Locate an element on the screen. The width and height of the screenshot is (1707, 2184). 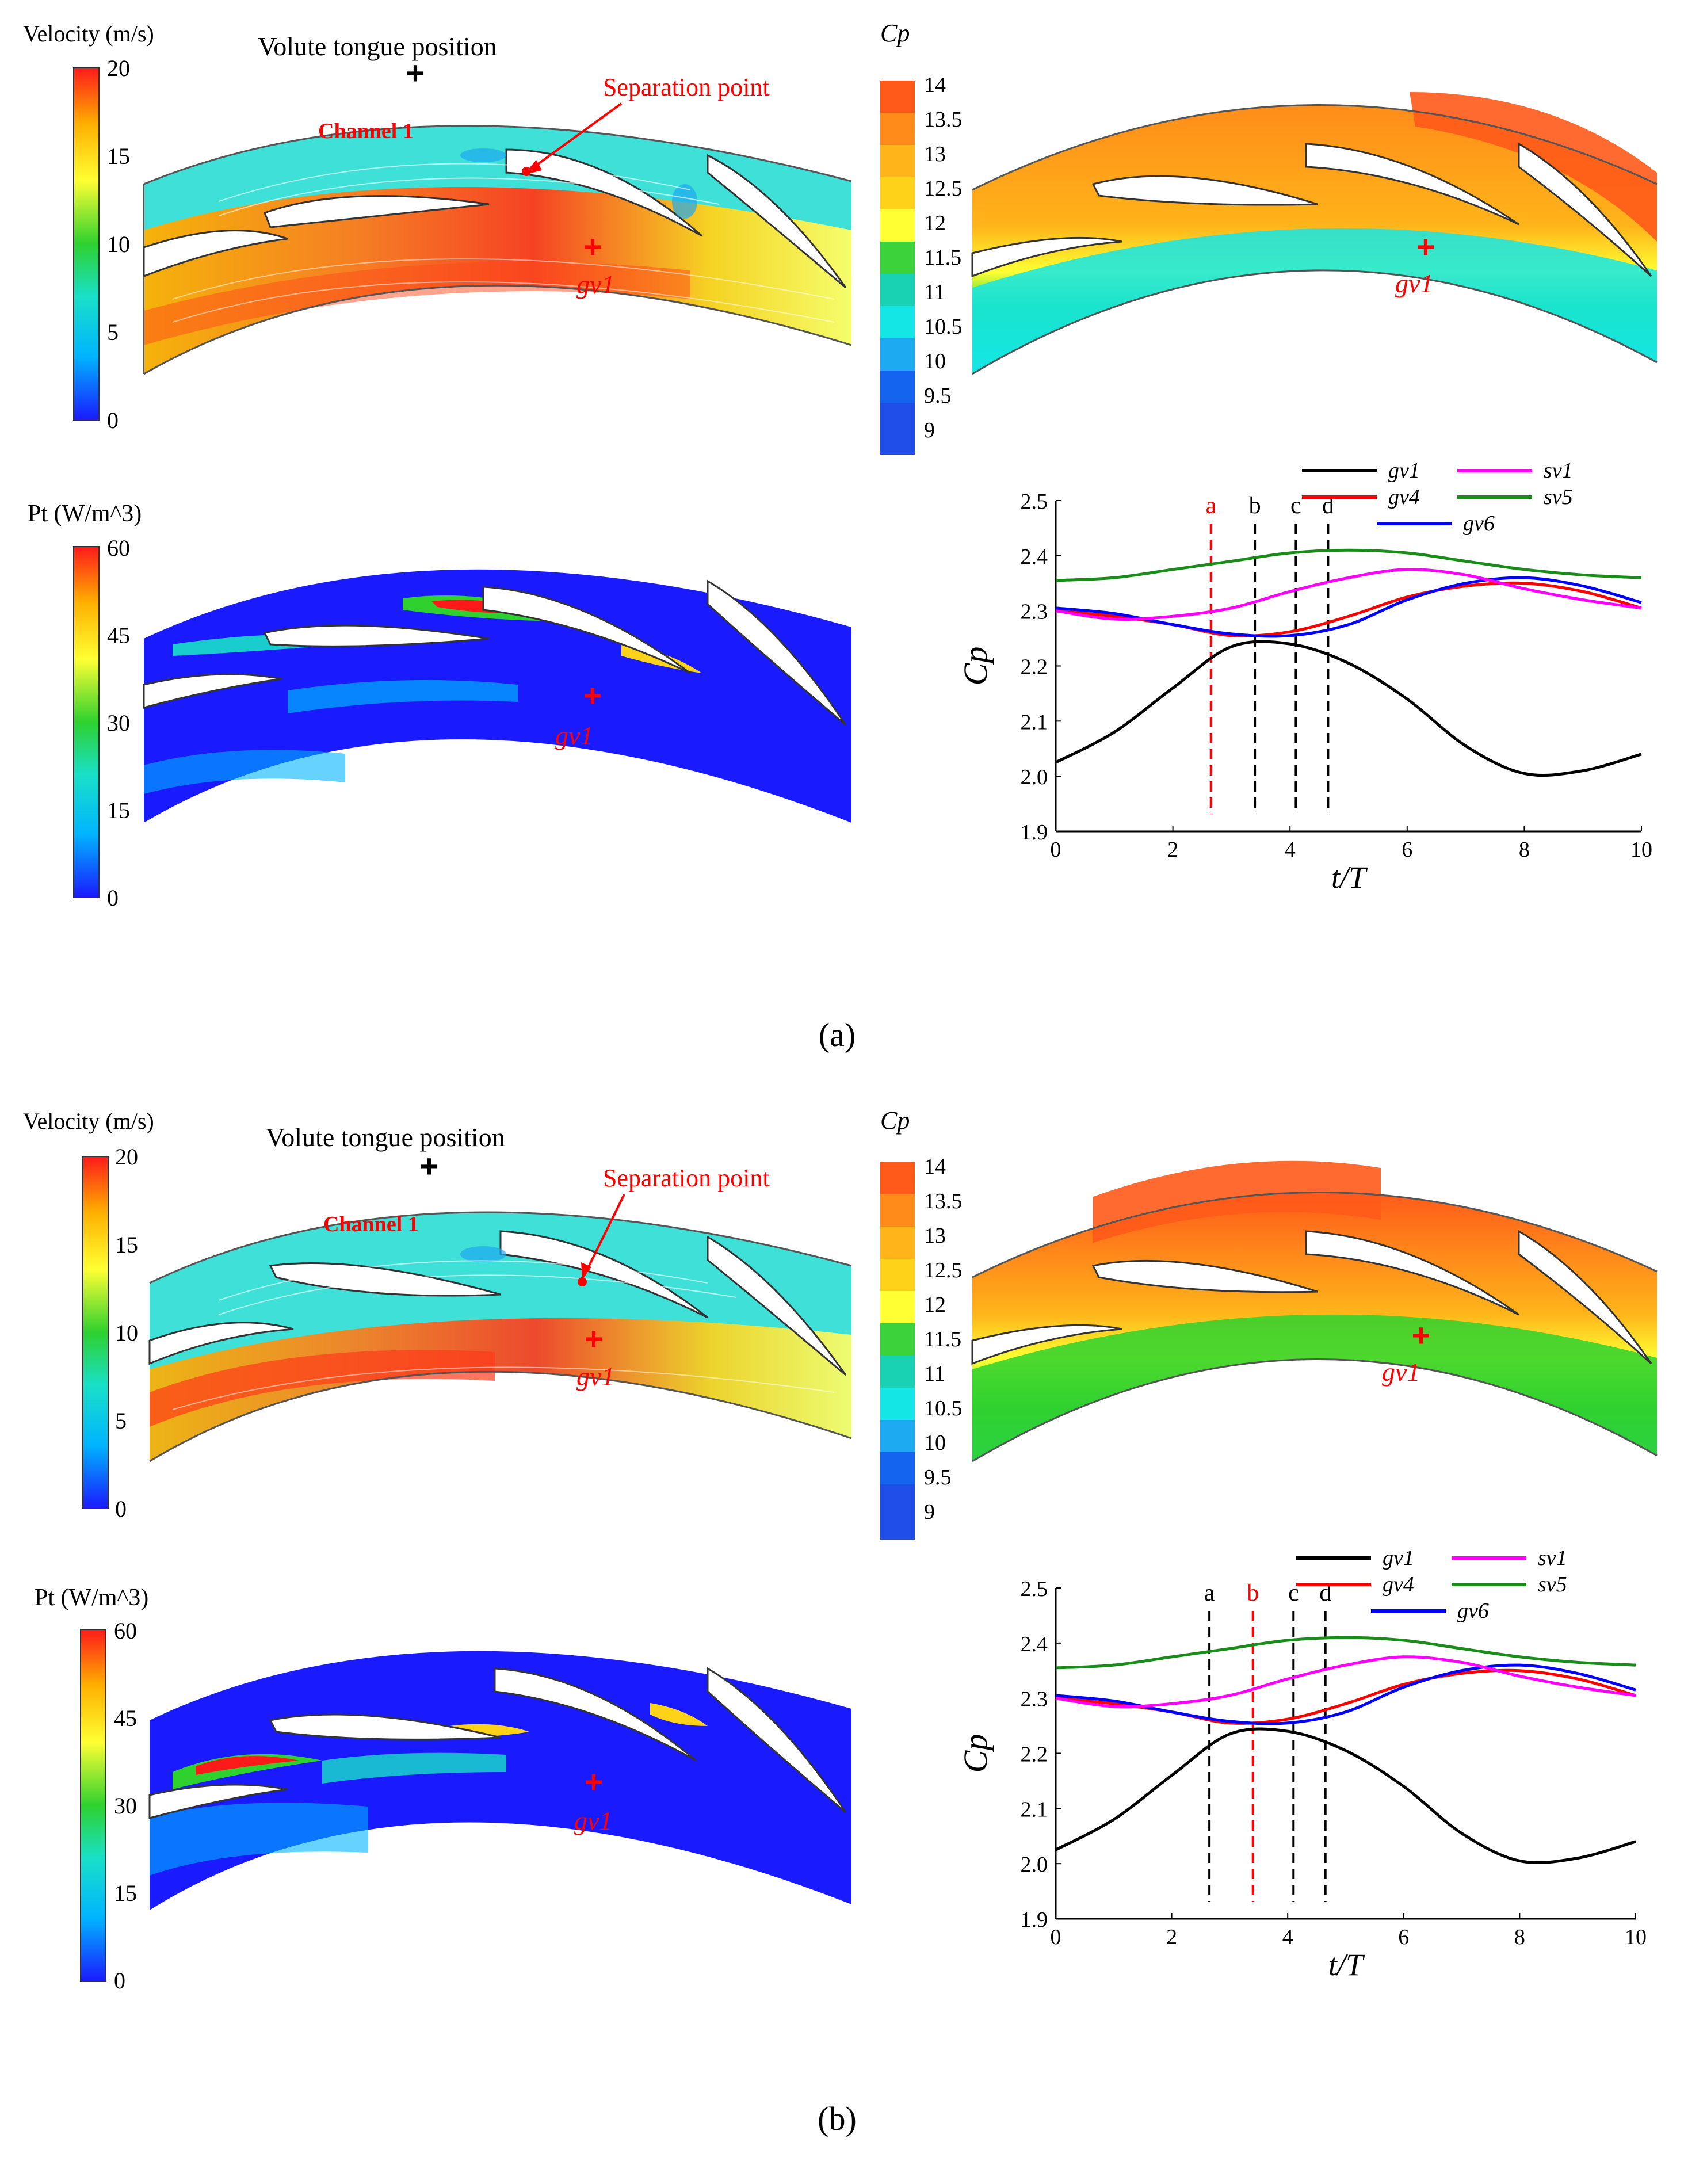
panel-caption: (a) is located at coordinates (837, 1034).